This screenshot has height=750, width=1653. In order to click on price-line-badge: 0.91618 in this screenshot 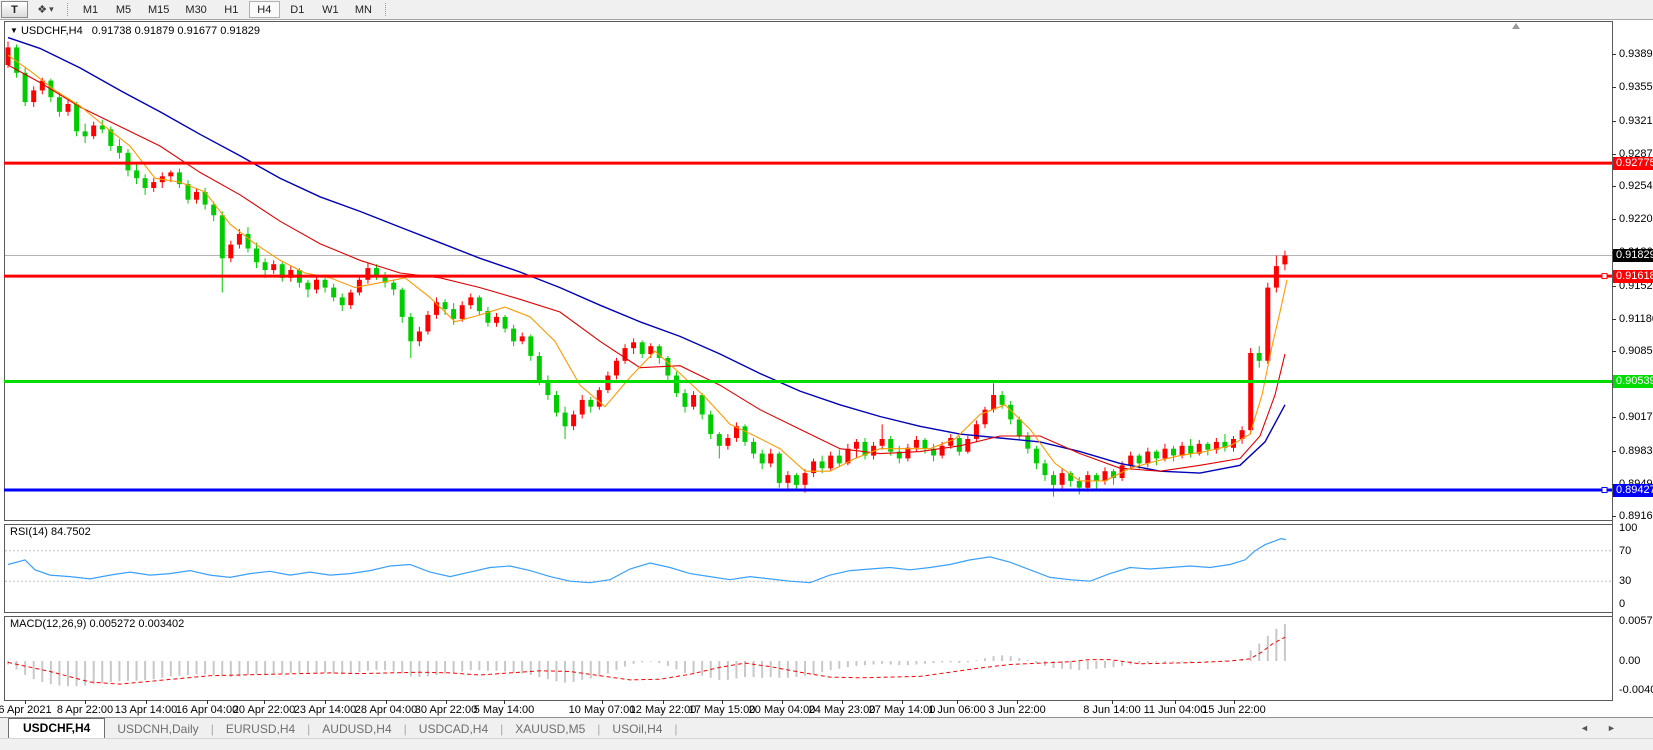, I will do `click(1633, 276)`.